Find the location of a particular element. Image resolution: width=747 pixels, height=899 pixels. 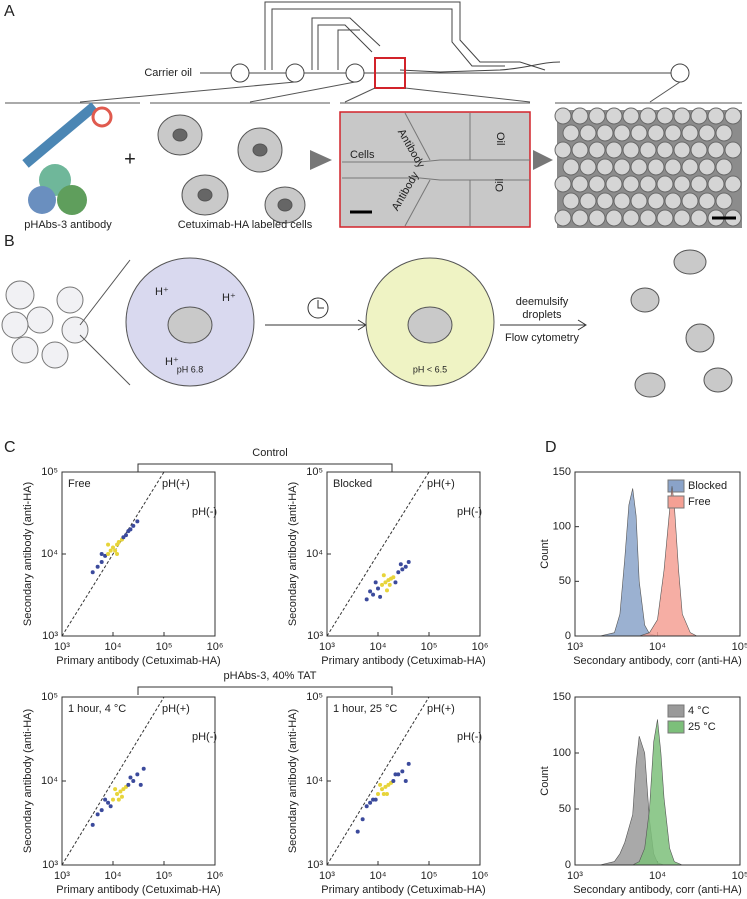

droplet-cluster is located at coordinates (45, 324).